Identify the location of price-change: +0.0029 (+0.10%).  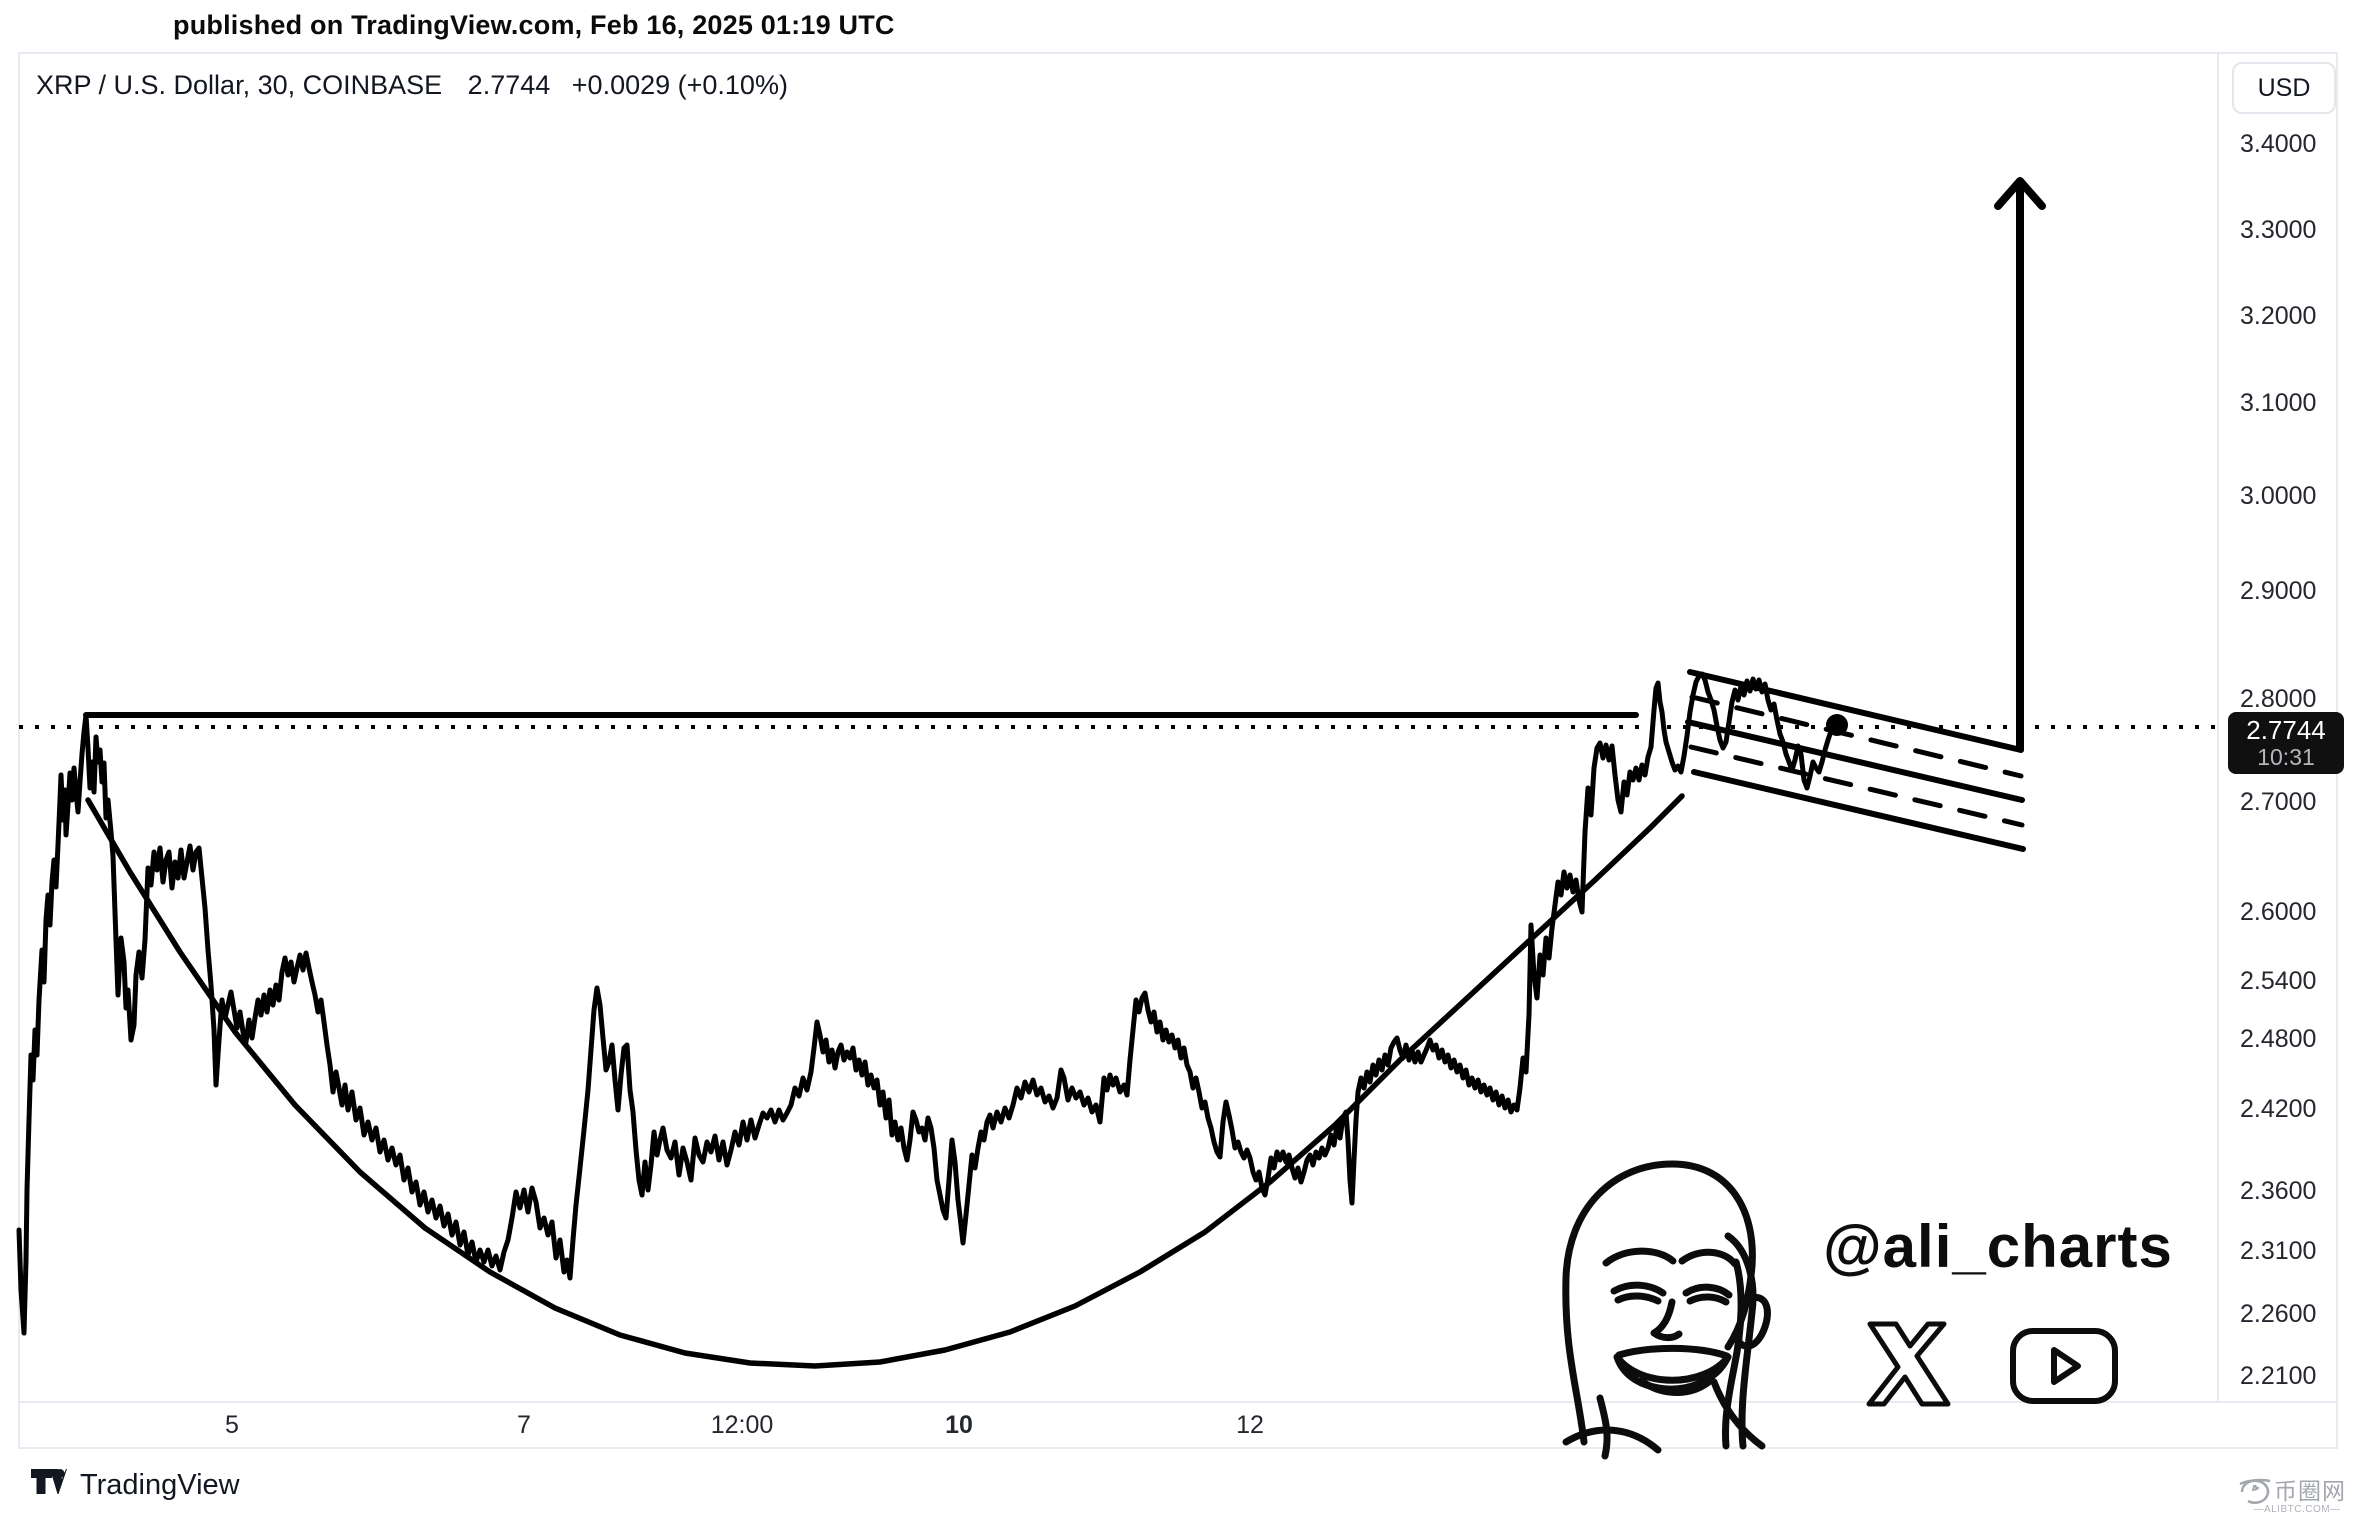
(679, 85).